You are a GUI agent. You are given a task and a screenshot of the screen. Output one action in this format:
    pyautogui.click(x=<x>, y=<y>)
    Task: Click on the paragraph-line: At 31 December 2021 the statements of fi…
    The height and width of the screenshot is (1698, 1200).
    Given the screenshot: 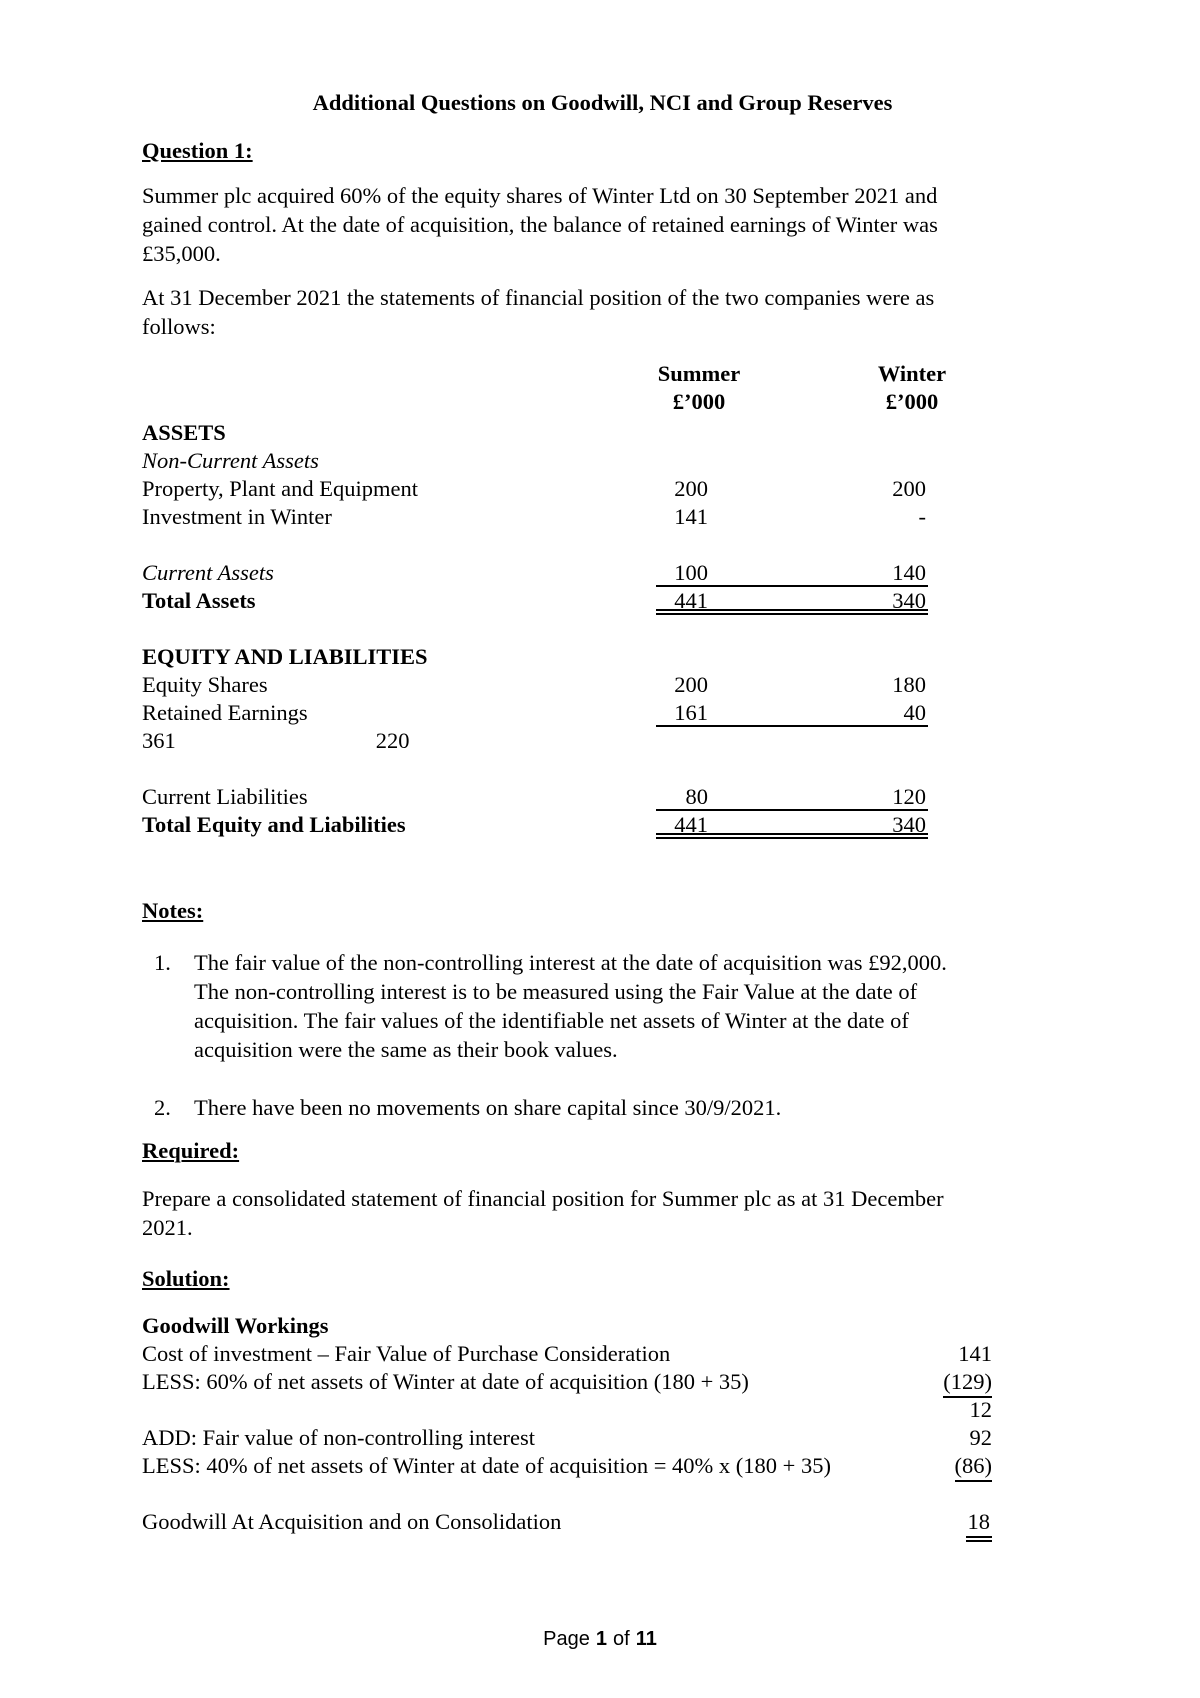 What is the action you would take?
    pyautogui.click(x=538, y=297)
    